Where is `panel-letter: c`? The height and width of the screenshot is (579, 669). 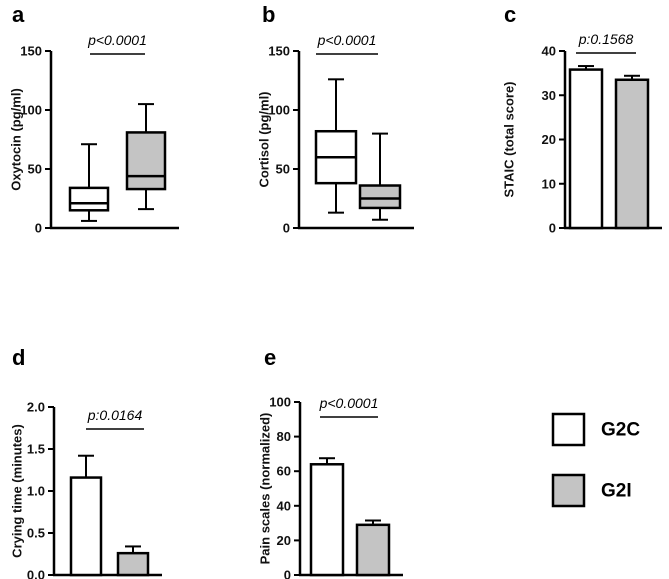
panel-letter: c is located at coordinates (510, 14).